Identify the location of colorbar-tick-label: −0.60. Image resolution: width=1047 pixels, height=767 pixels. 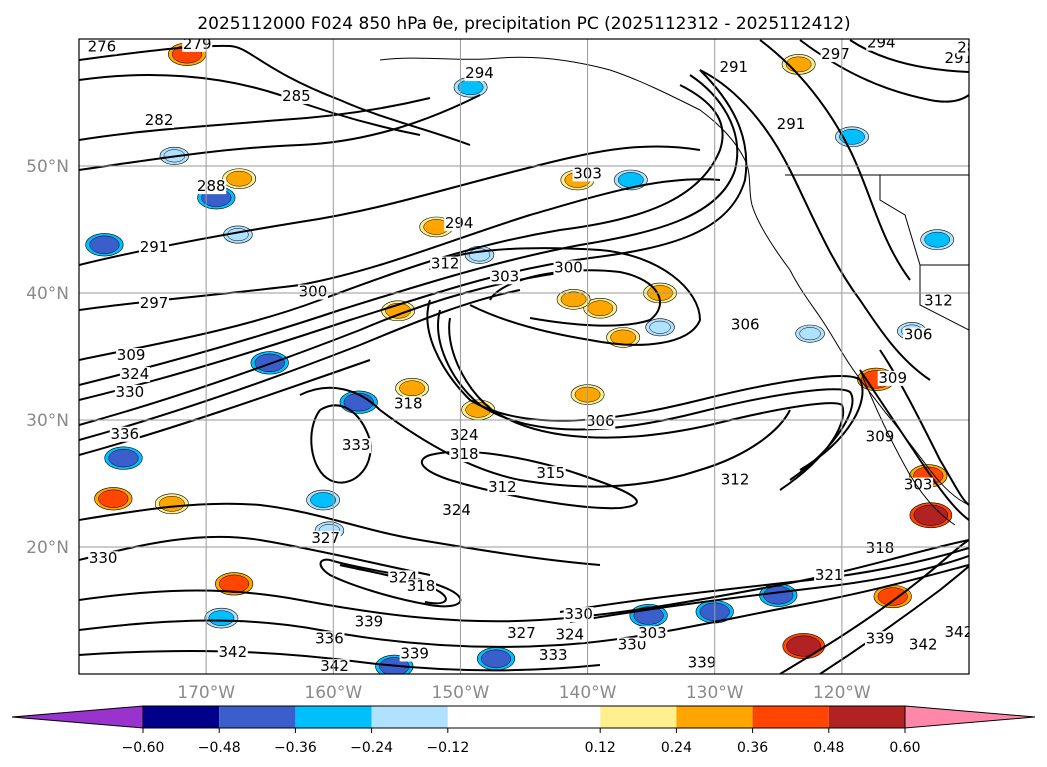
(143, 748).